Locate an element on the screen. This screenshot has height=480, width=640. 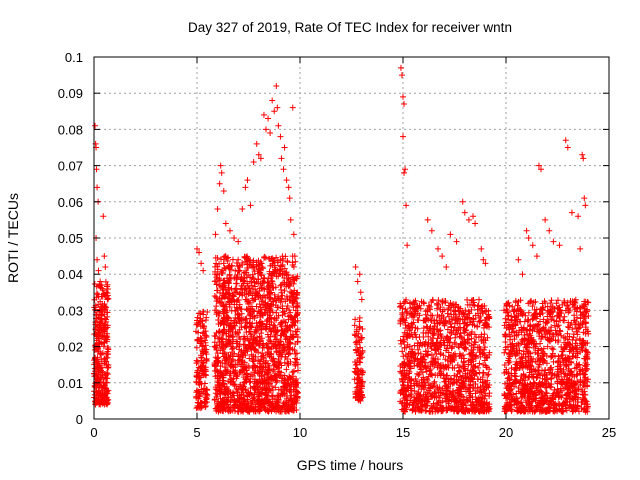
x-axis-label: GPS time / hours is located at coordinates (350, 465).